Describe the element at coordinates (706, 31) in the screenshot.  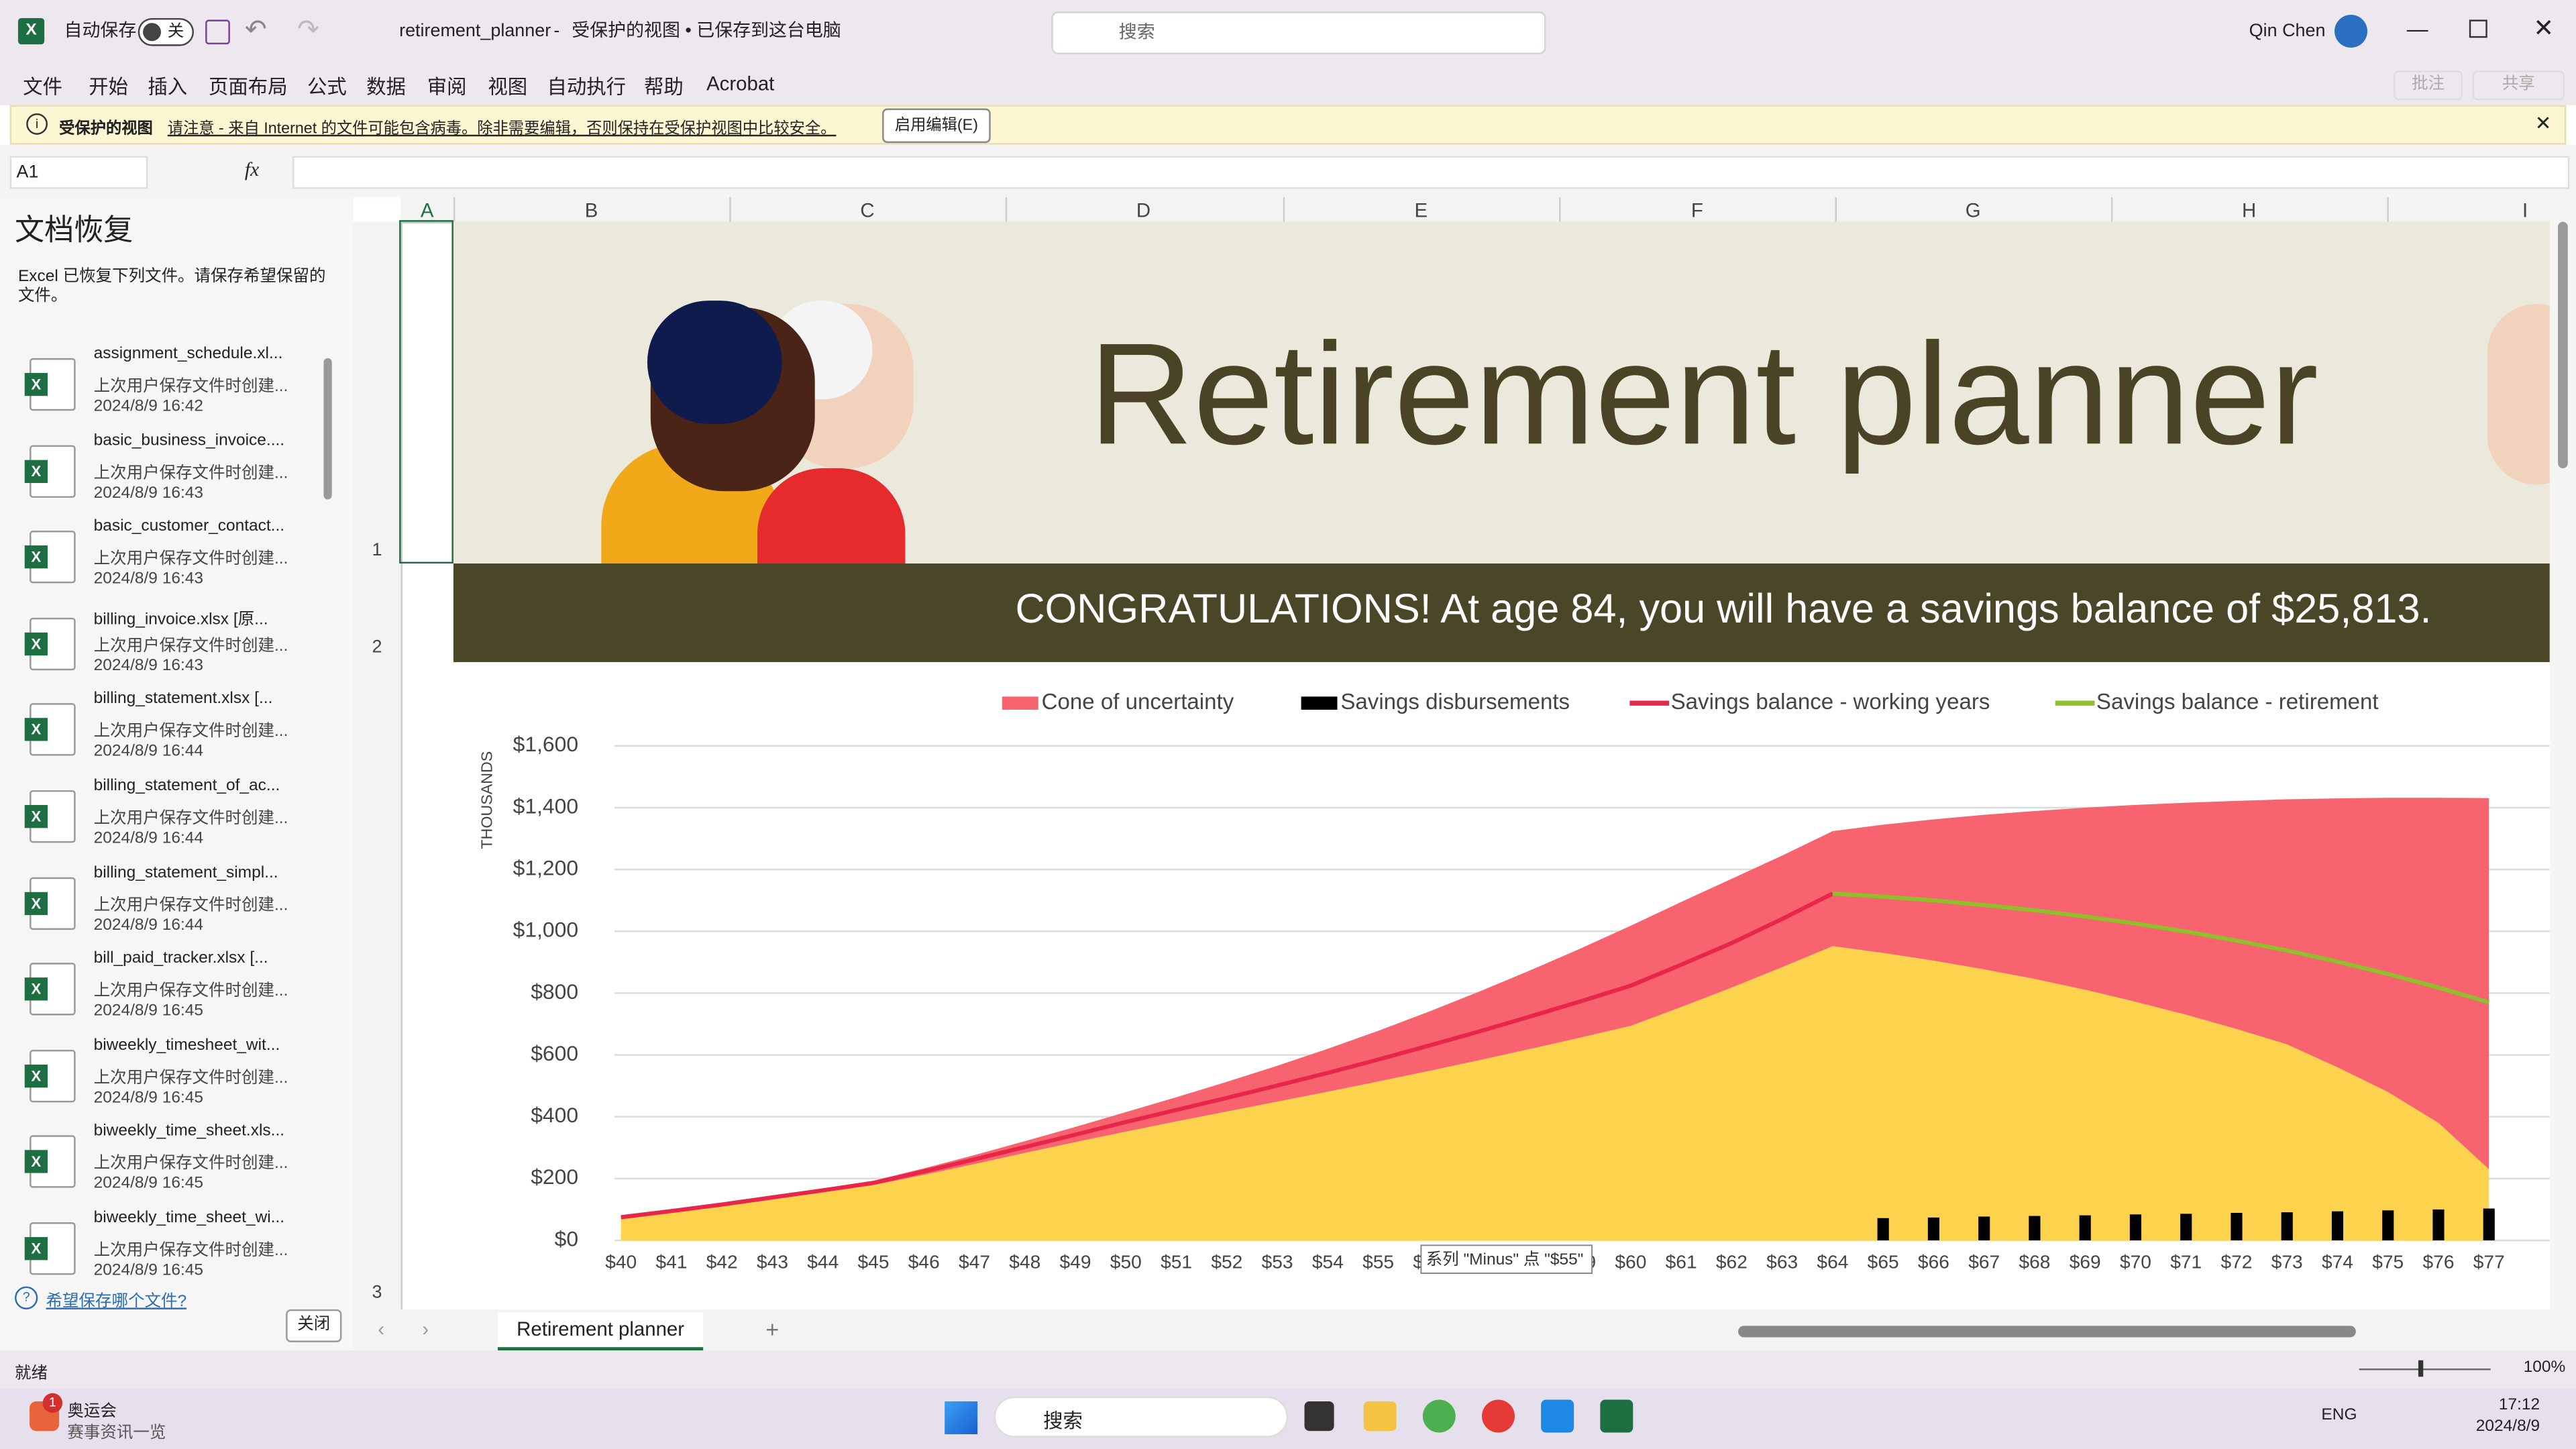
I see `file-status: 受保护的视图 • 已保存到这台电脑` at that location.